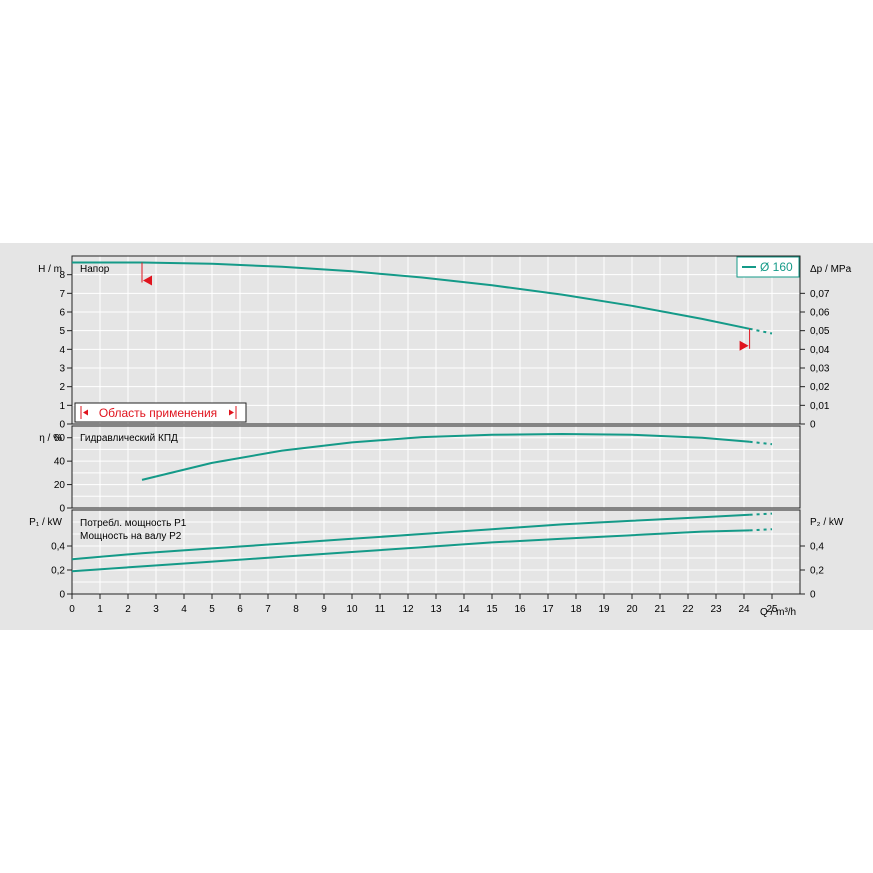 The width and height of the screenshot is (873, 873). Describe the element at coordinates (408, 609) in the screenshot. I see `x-tick-label: 12` at that location.